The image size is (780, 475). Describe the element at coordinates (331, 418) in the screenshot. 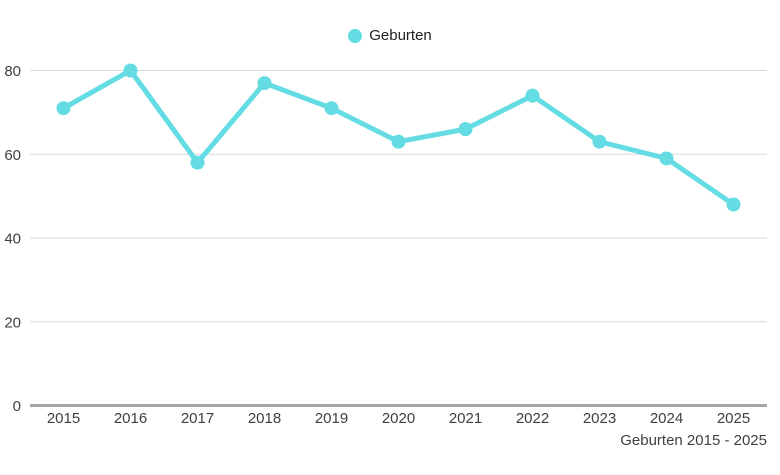

I see `x-tick-label: 2019` at that location.